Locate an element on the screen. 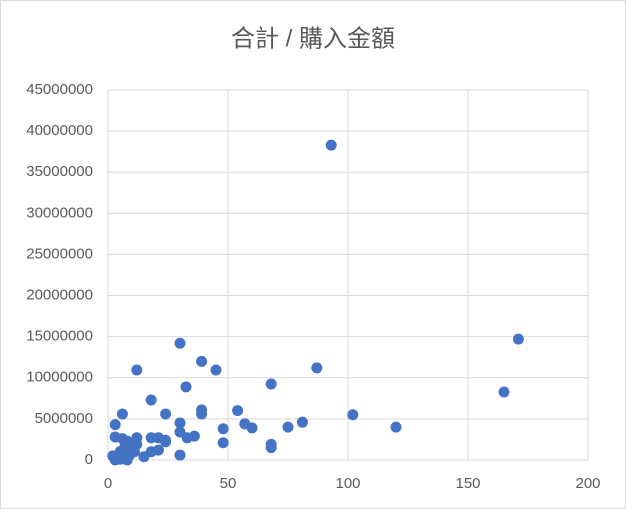 This screenshot has width=626, height=509. x-tick-label: 50 is located at coordinates (228, 483).